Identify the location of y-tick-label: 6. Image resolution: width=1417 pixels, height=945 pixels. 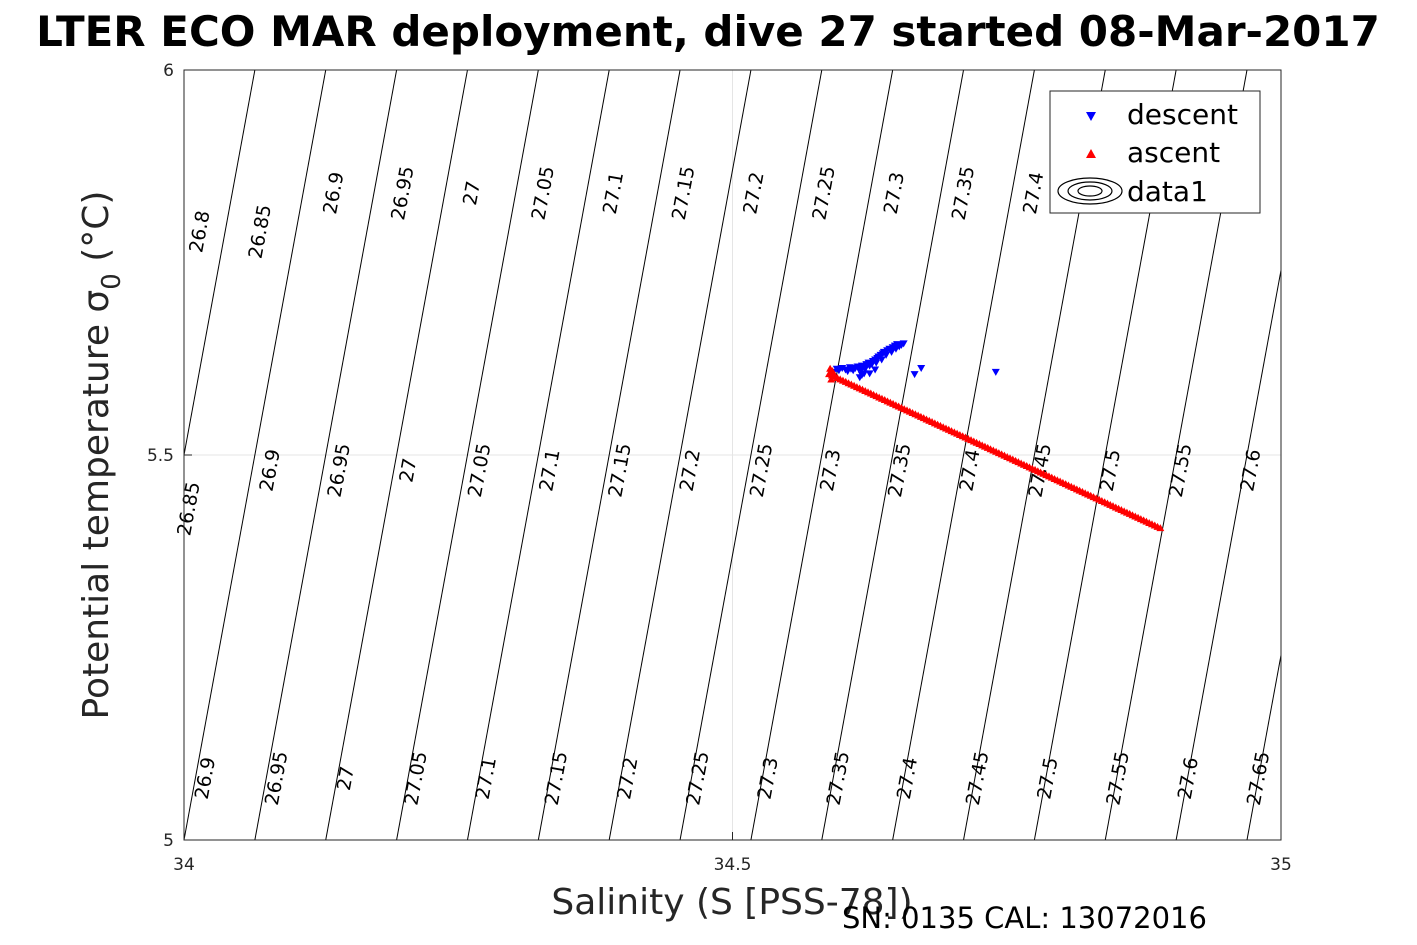
(168, 71).